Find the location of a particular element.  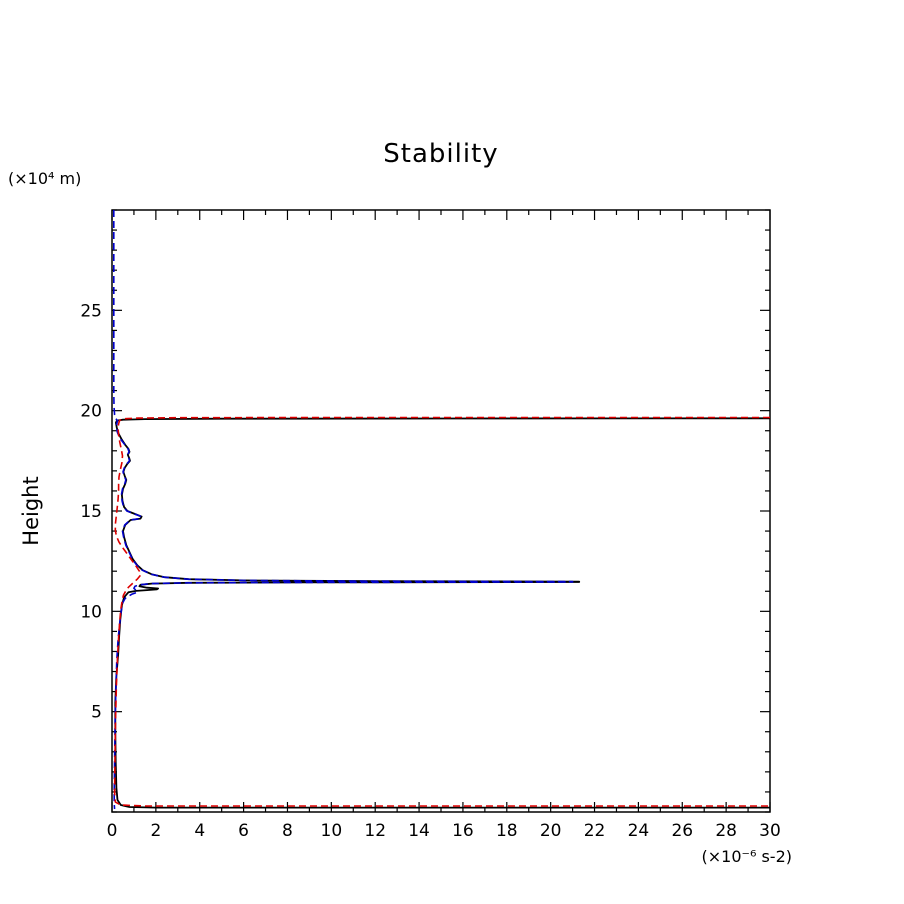

y-axis-unit-label: (×10⁴ m) is located at coordinates (44, 178).